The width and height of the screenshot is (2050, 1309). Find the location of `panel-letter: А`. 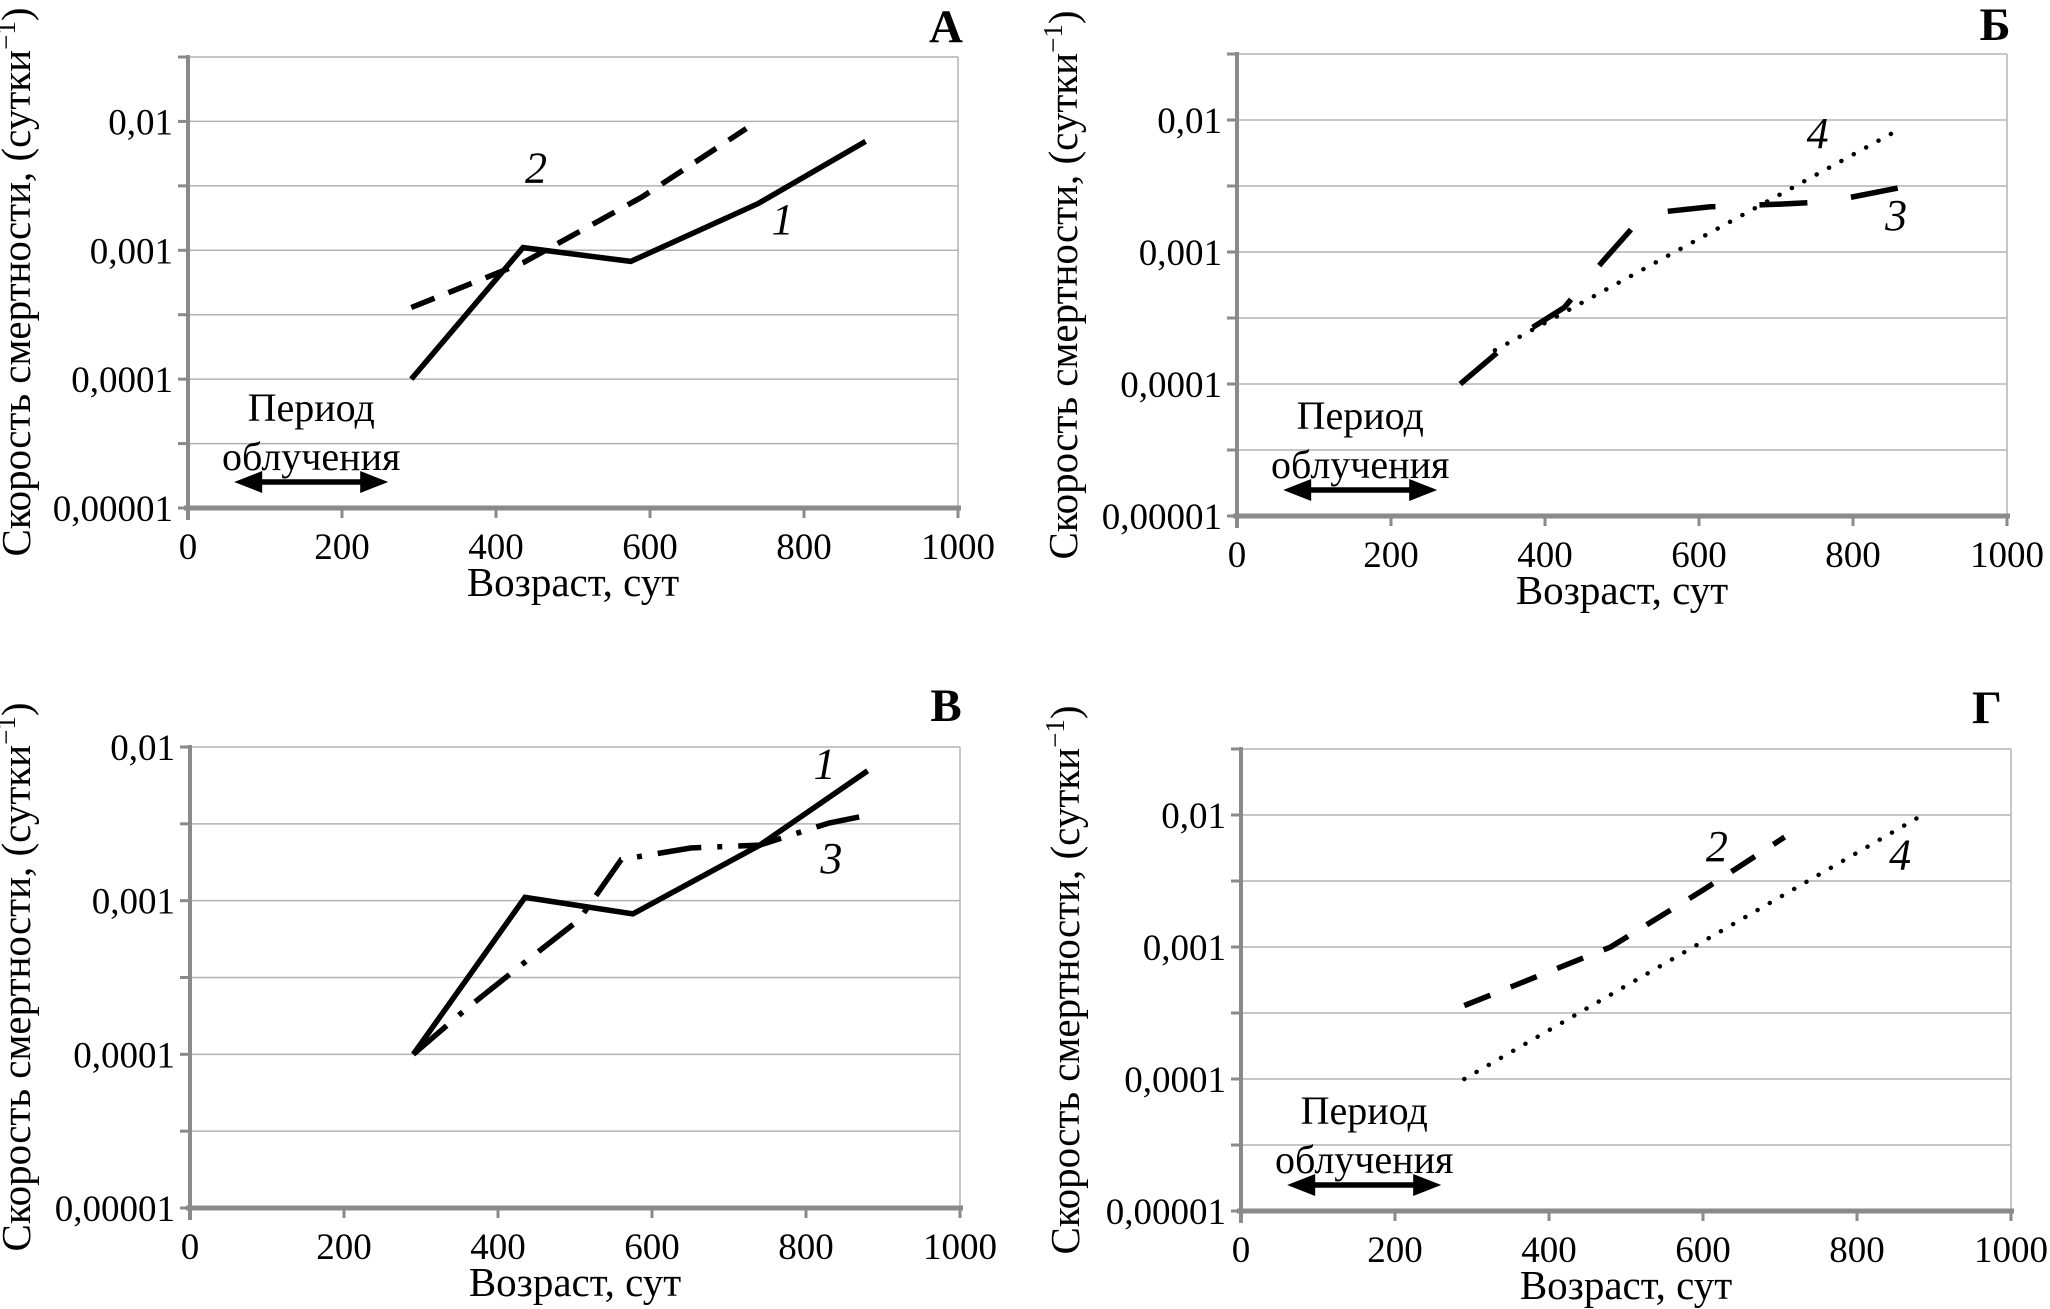

panel-letter: А is located at coordinates (946, 27).